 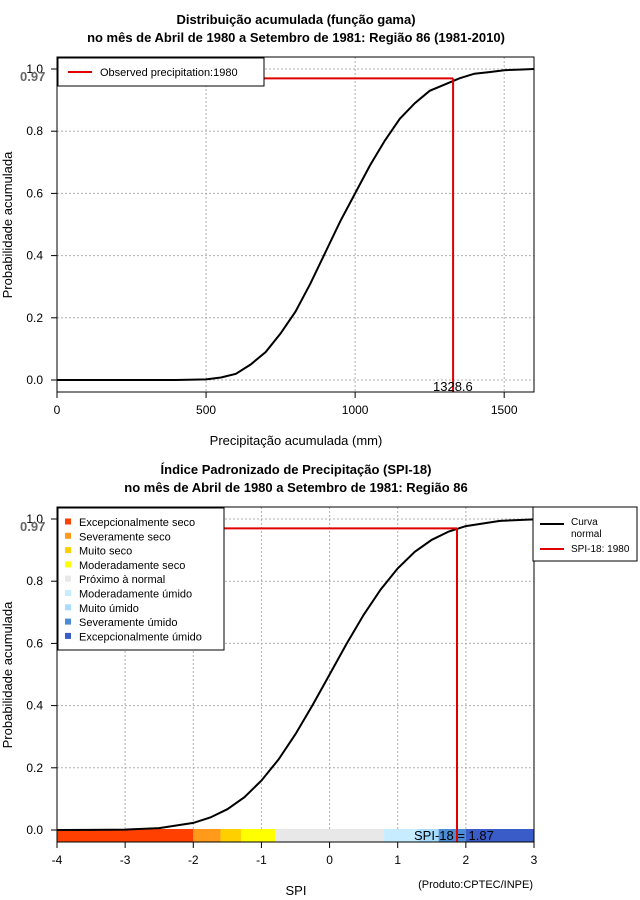 I want to click on chart2-category-bands, so click(x=295, y=835).